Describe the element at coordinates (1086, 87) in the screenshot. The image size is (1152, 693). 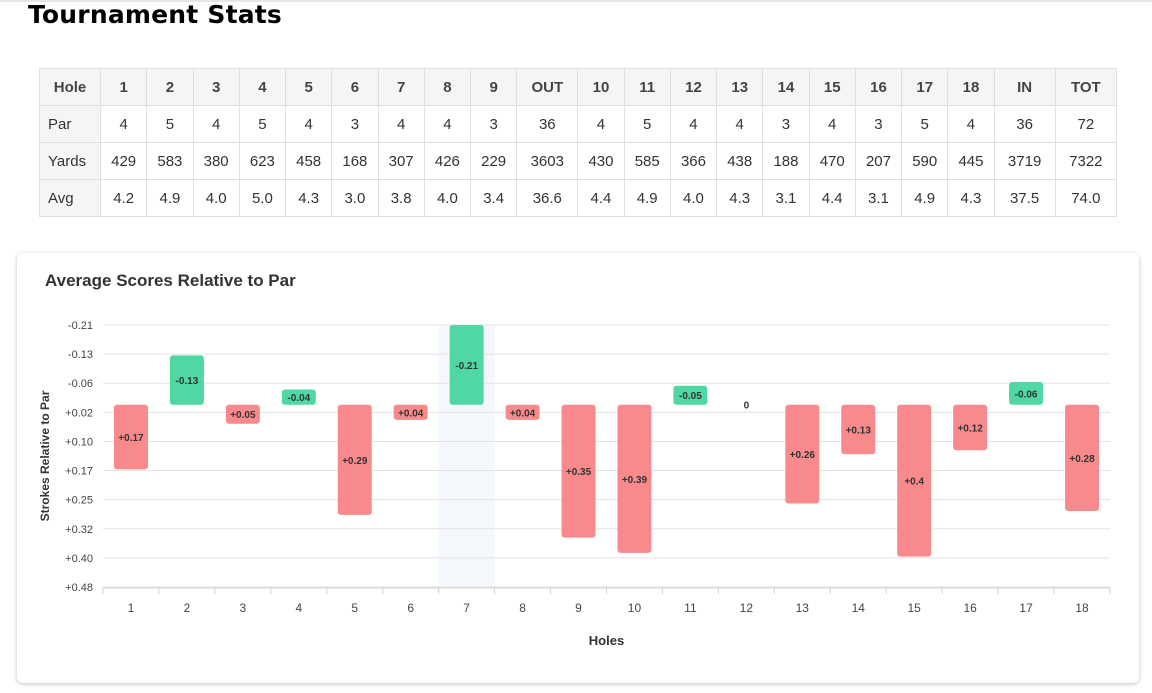
I see `column-header: TOT` at that location.